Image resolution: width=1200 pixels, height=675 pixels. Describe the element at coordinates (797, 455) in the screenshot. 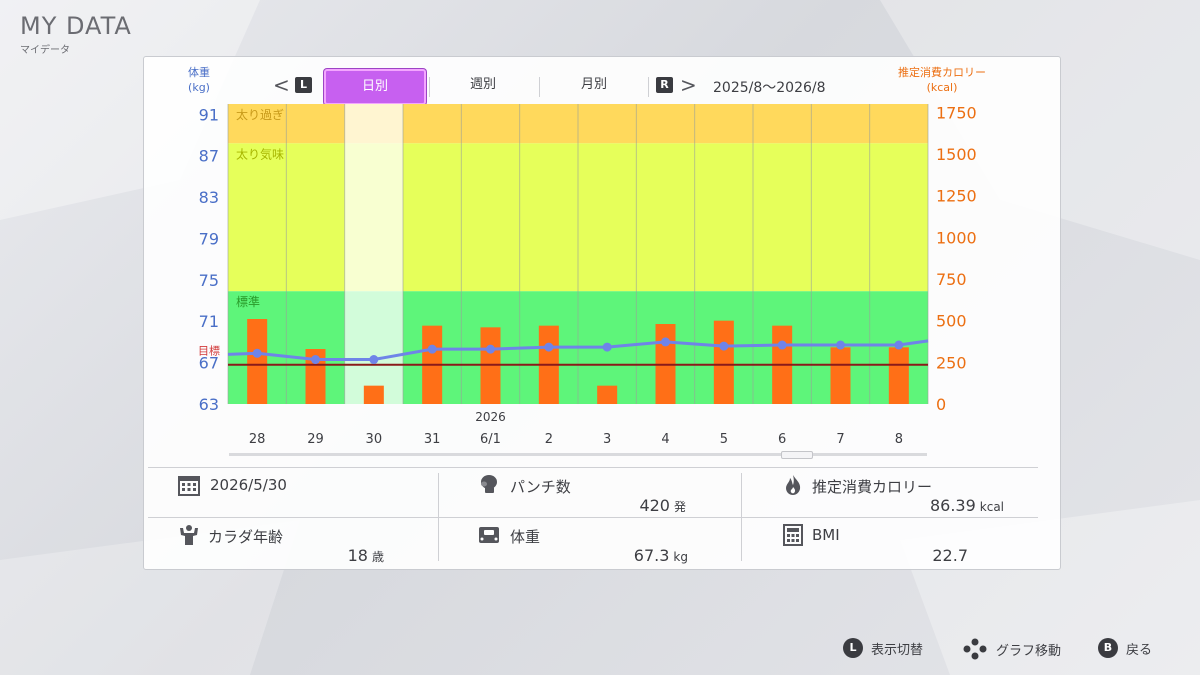

I see `scroll-thumb` at that location.